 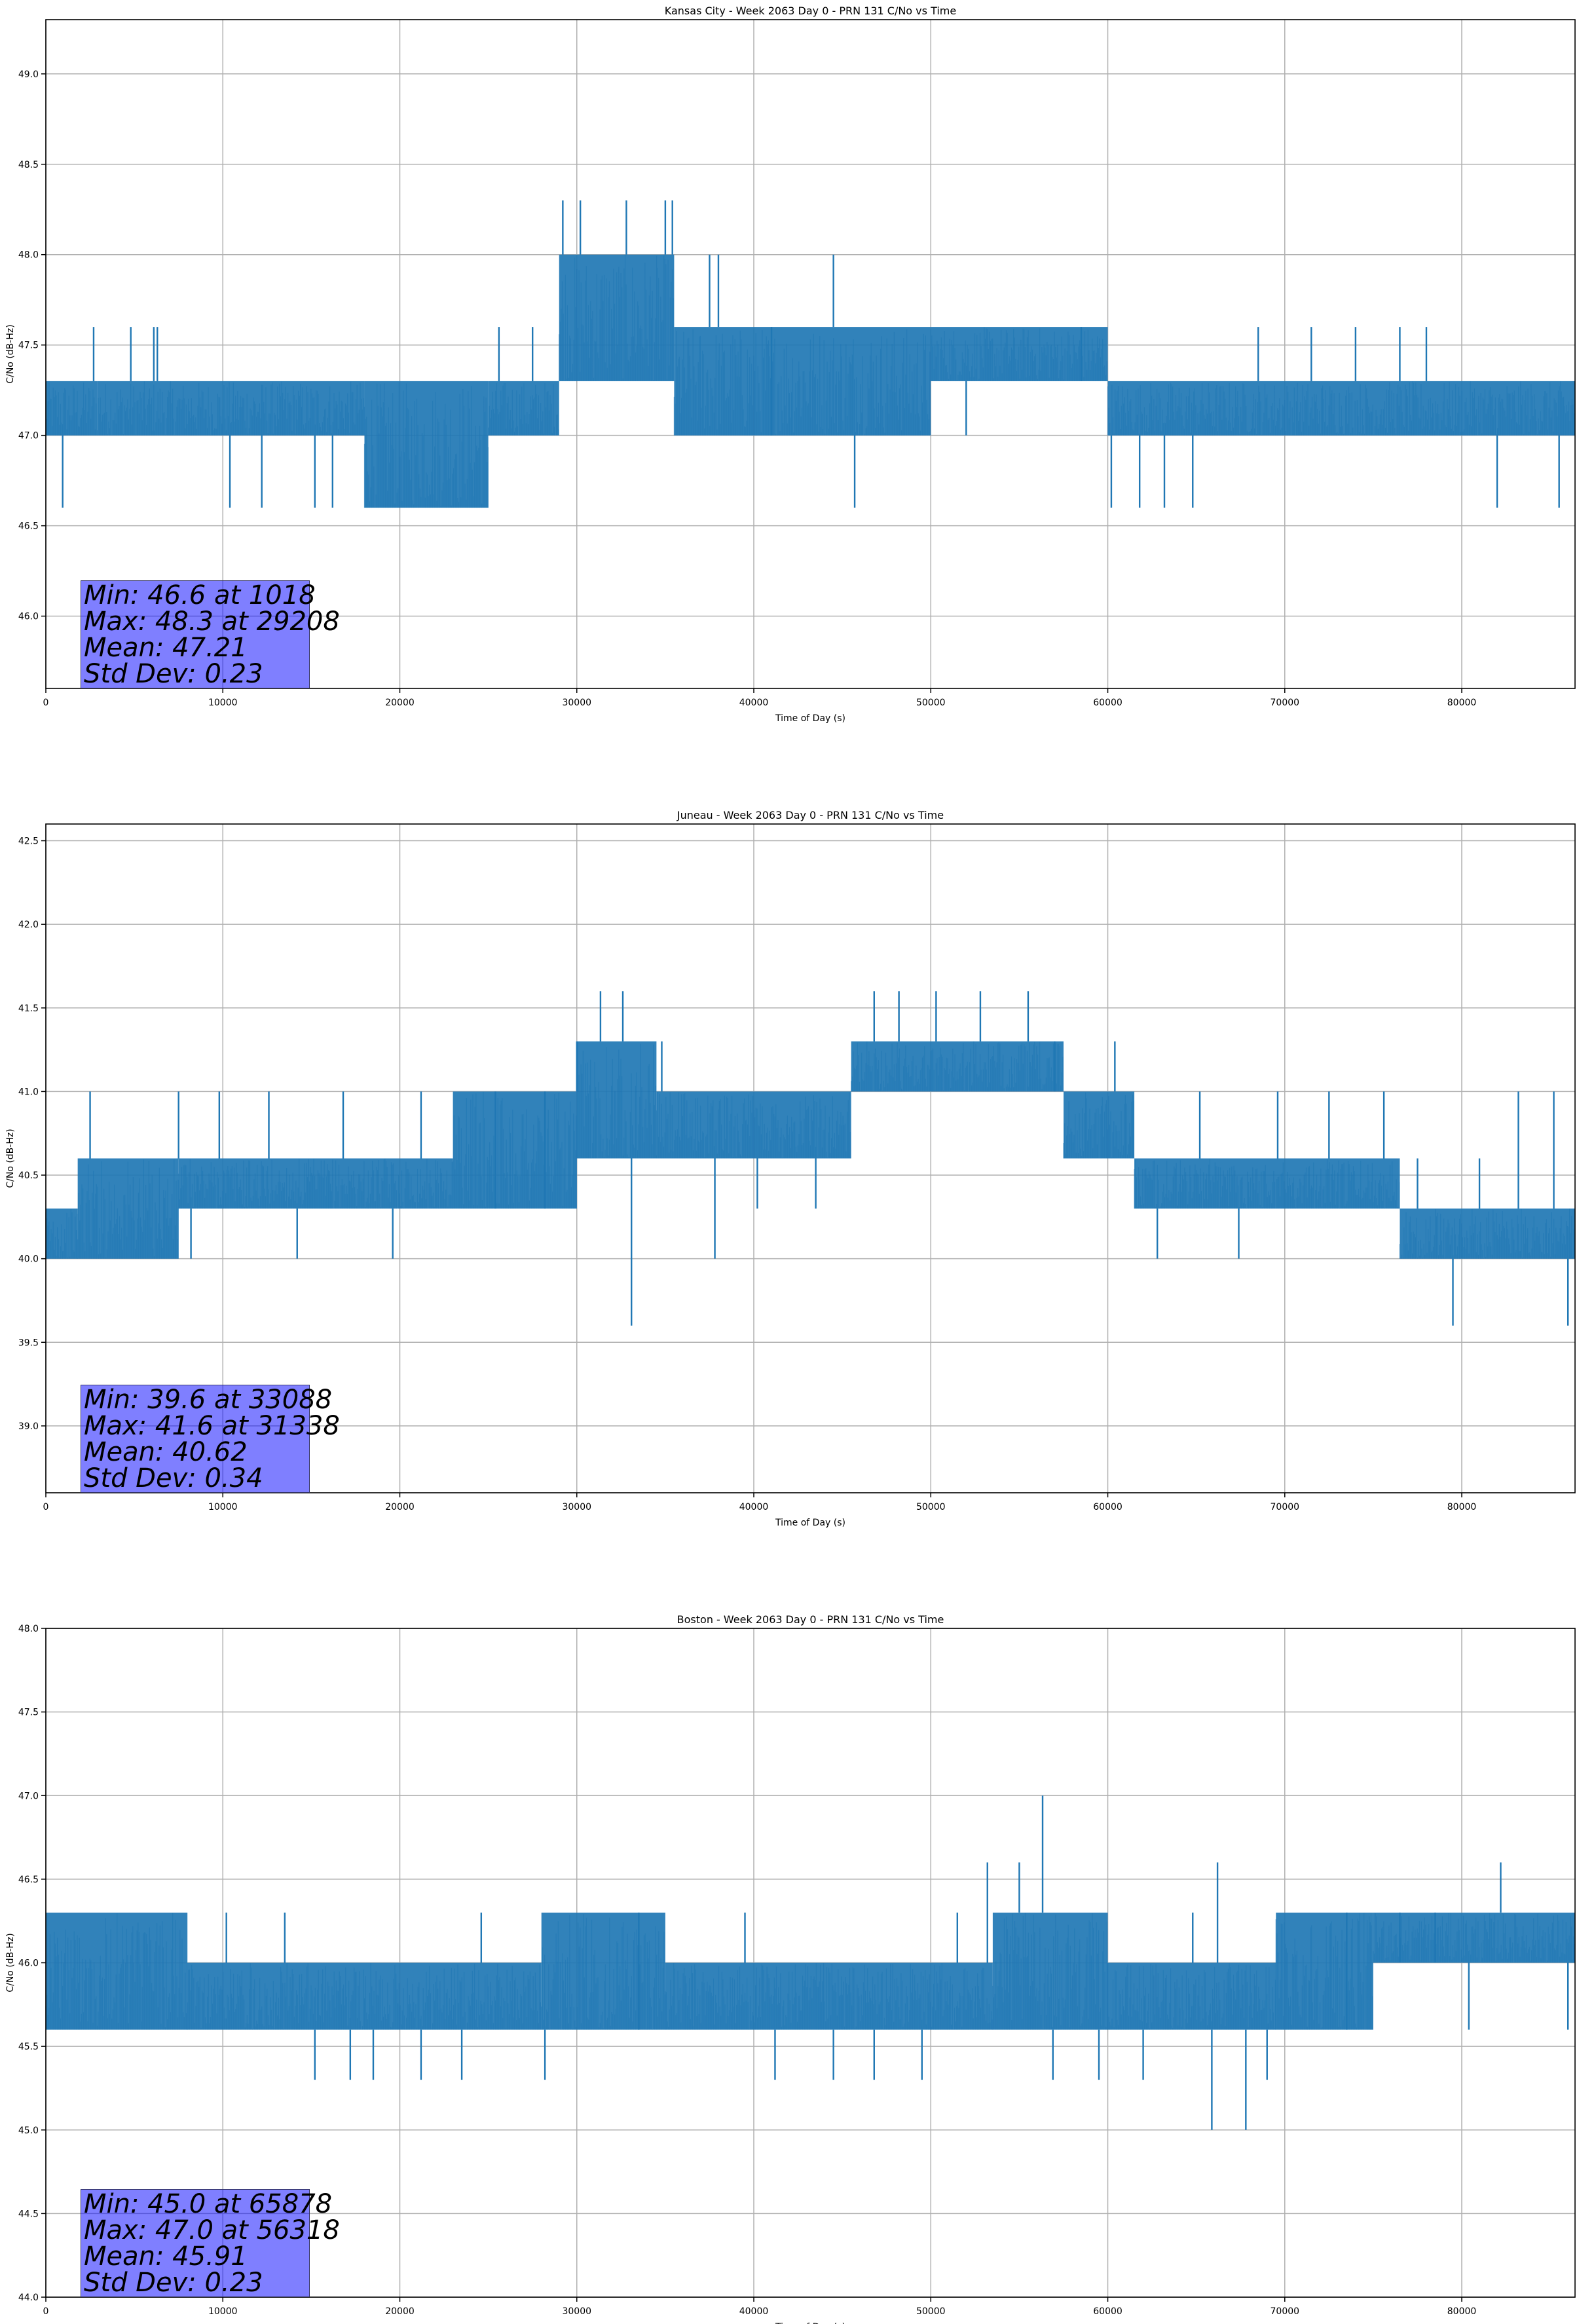 I want to click on stats-line: Min: 39.6 at 33088, so click(x=208, y=1400).